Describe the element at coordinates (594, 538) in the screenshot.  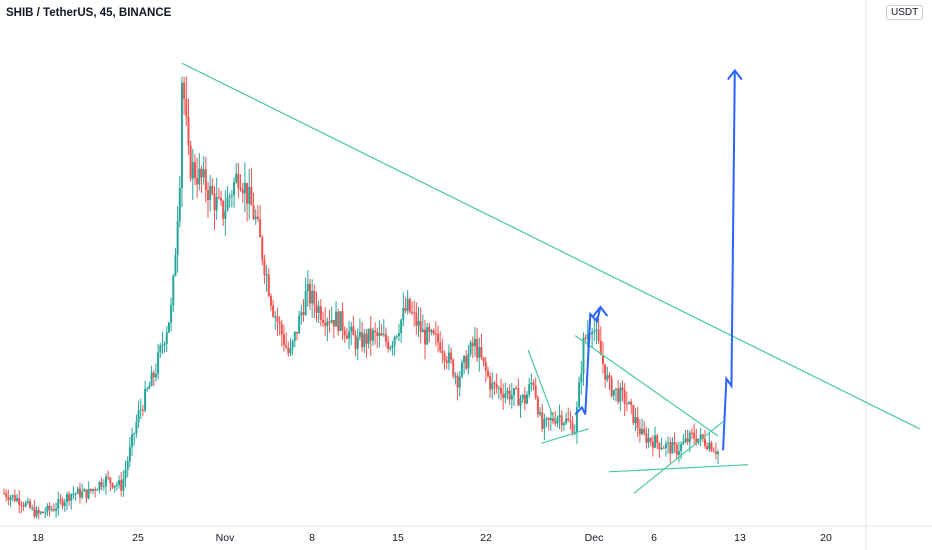
I see `x-tick-label: Dec` at that location.